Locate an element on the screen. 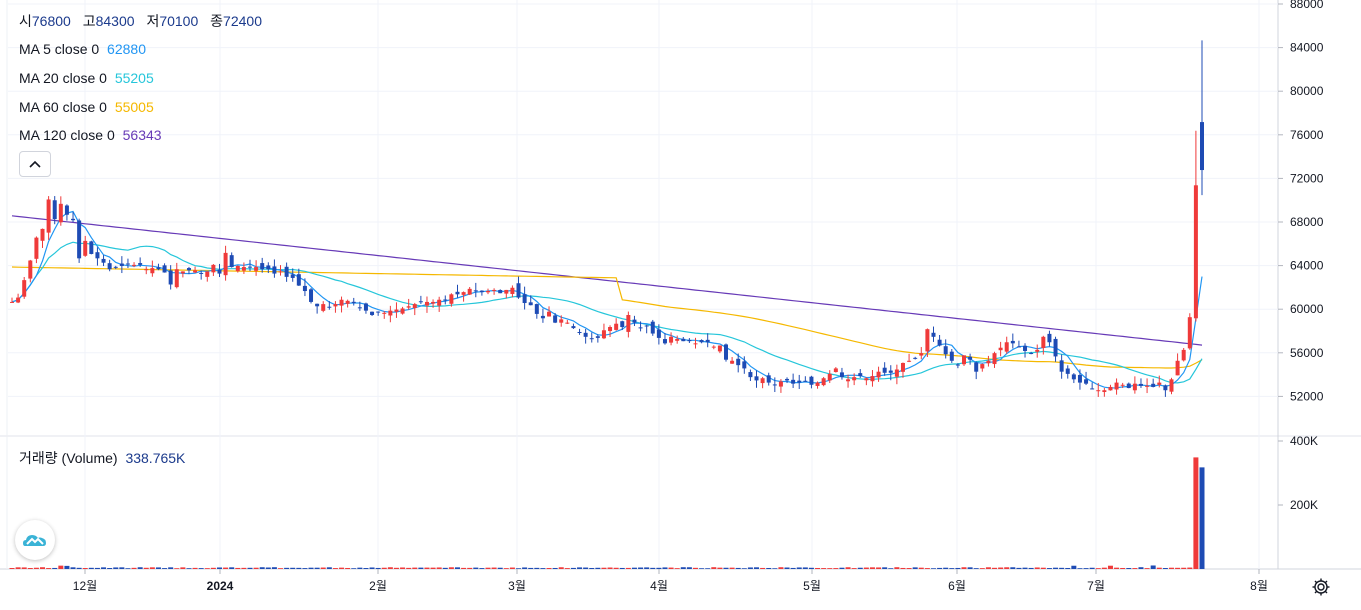  ma5-legend: MA 5 close 0 62880 is located at coordinates (84, 49).